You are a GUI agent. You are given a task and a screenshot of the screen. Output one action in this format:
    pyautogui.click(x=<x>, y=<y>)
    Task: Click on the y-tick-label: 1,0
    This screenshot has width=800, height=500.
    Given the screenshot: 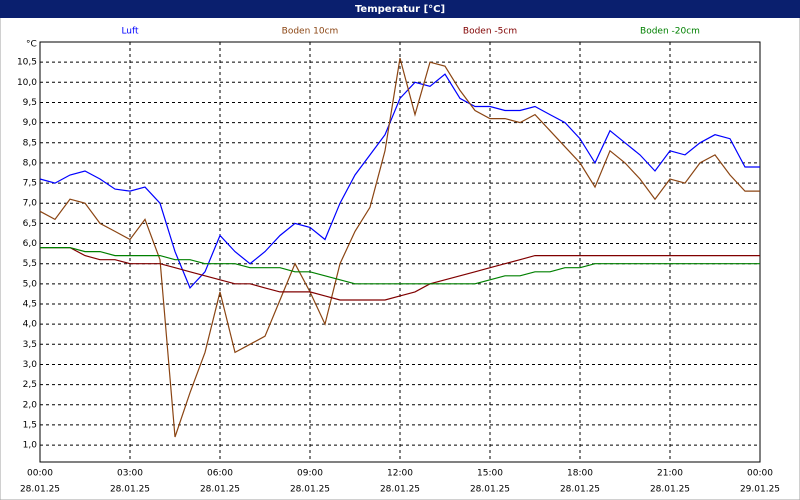 What is the action you would take?
    pyautogui.click(x=30, y=446)
    